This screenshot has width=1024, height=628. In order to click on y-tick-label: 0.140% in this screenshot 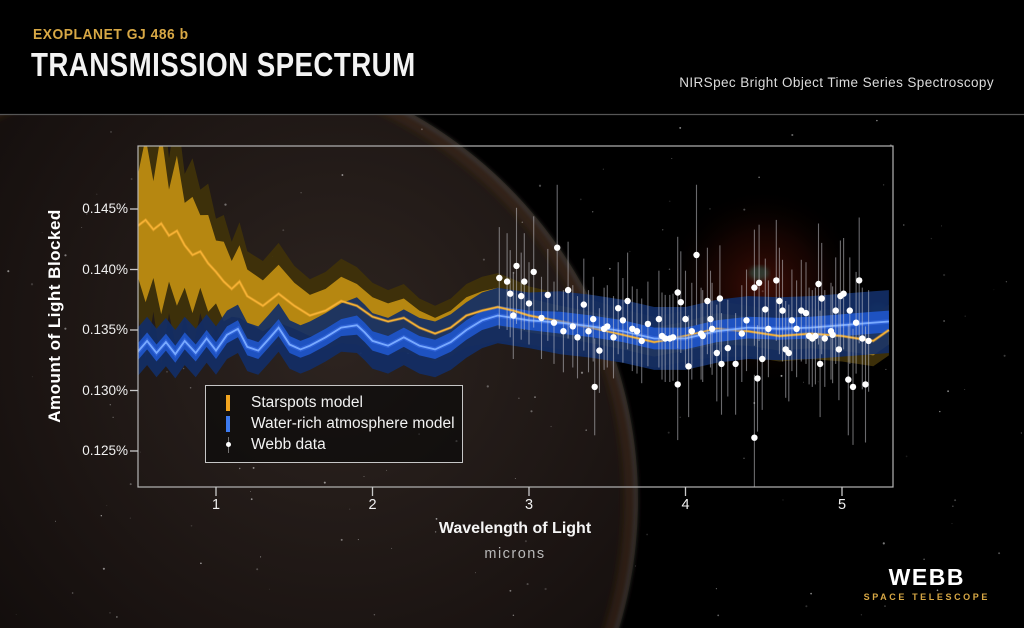, I will do `click(105, 269)`.